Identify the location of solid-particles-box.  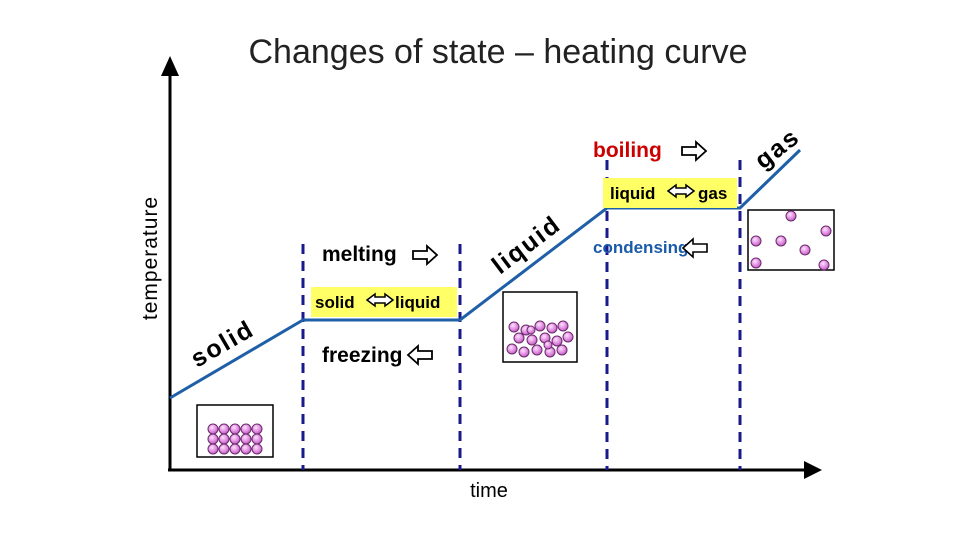
(235, 431).